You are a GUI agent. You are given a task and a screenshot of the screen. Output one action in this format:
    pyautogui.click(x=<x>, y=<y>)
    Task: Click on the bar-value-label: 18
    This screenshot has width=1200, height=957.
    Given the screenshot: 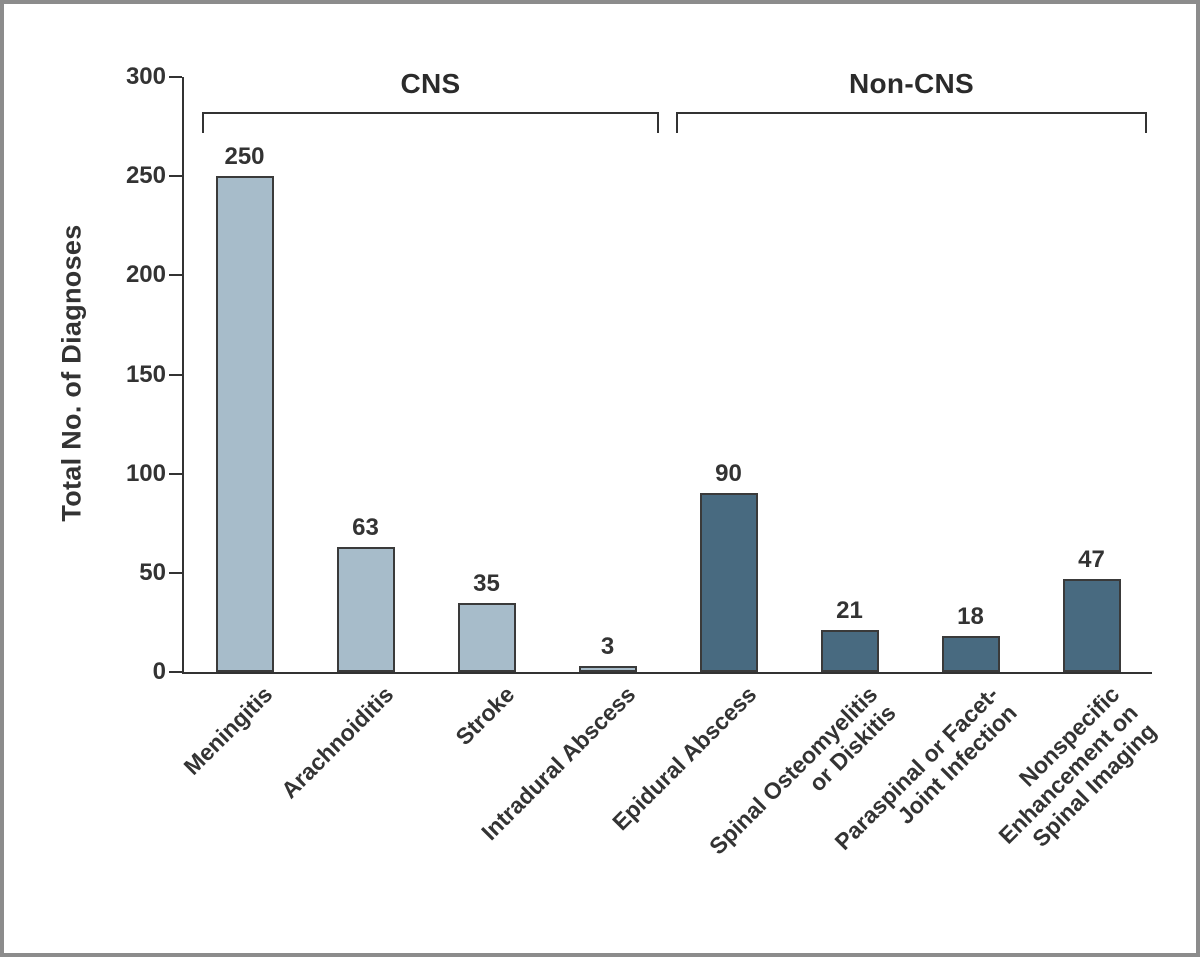 What is the action you would take?
    pyautogui.click(x=970, y=616)
    